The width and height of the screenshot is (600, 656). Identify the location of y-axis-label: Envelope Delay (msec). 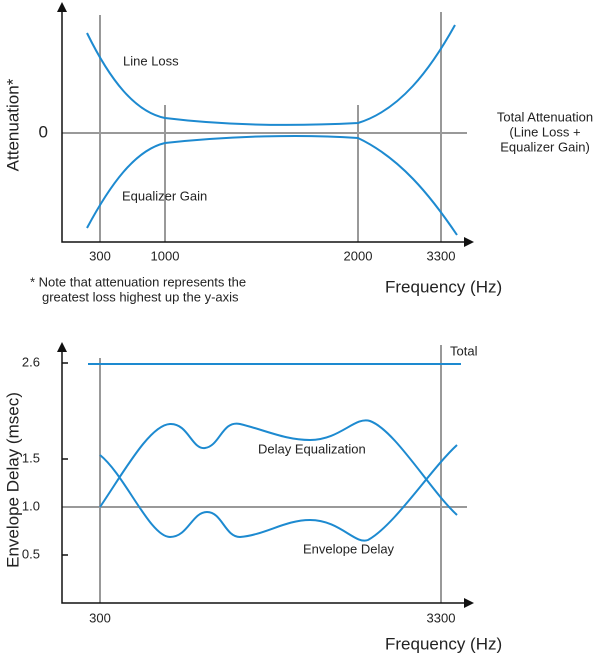
(12, 480).